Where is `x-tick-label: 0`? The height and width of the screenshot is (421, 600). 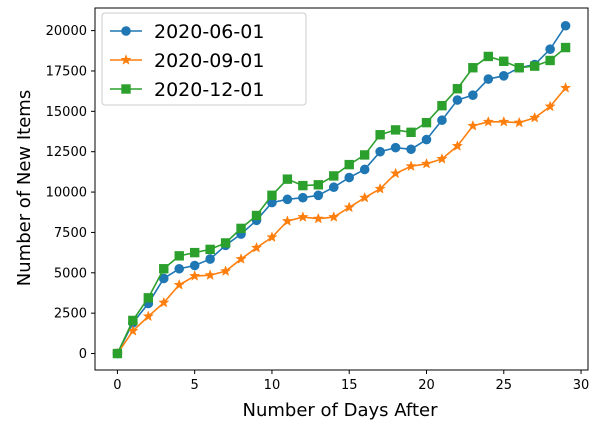
x-tick-label: 0 is located at coordinates (117, 385).